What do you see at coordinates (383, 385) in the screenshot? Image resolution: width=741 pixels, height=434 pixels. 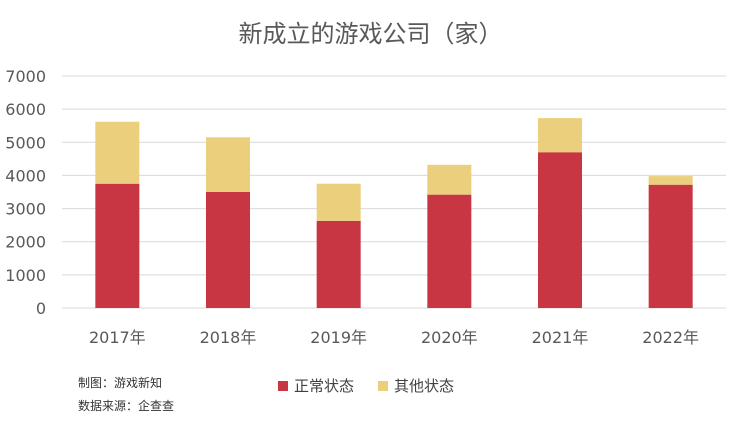 I see `legend-swatch-other` at bounding box center [383, 385].